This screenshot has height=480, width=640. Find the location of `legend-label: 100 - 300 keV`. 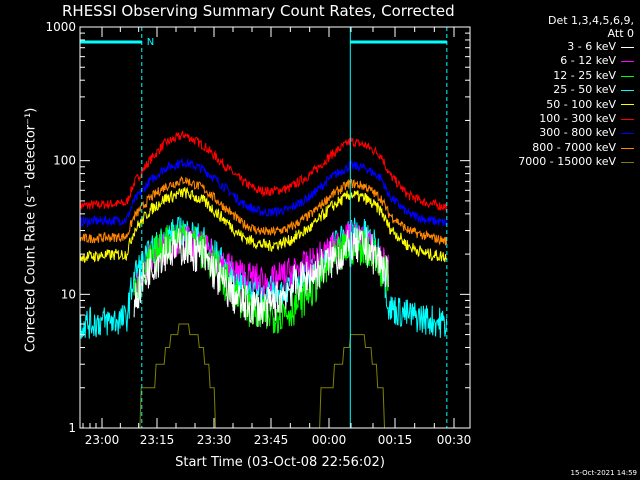

legend-label: 100 - 300 keV is located at coordinates (577, 119).